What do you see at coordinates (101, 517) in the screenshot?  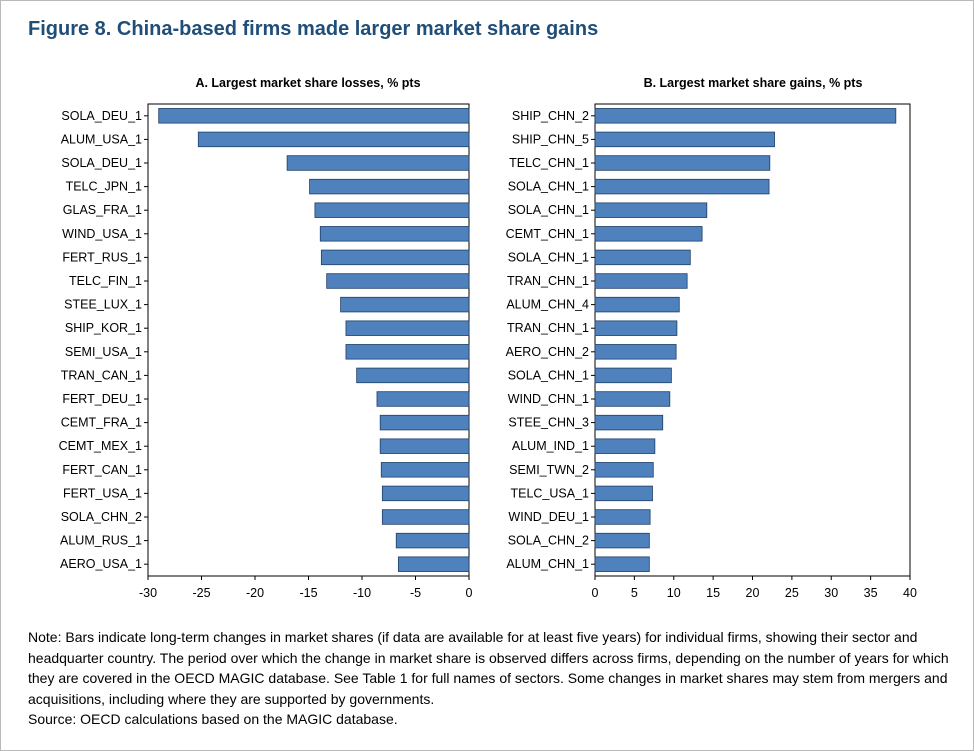 I see `panel-a-category-label: SOLA_CHN_2` at bounding box center [101, 517].